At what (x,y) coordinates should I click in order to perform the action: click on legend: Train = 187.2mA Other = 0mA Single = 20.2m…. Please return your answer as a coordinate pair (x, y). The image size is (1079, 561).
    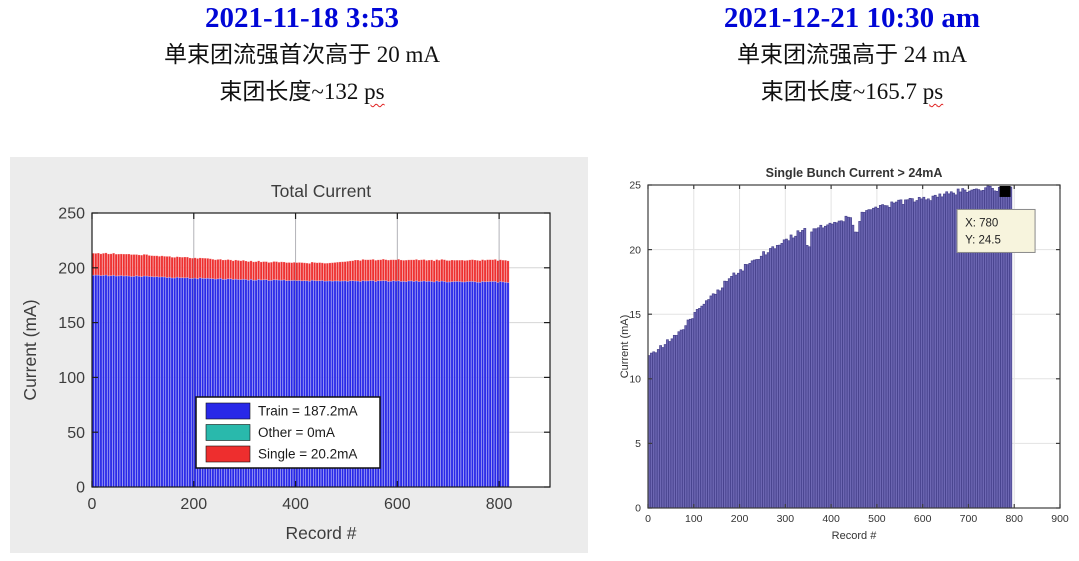
    Looking at the image, I should click on (288, 432).